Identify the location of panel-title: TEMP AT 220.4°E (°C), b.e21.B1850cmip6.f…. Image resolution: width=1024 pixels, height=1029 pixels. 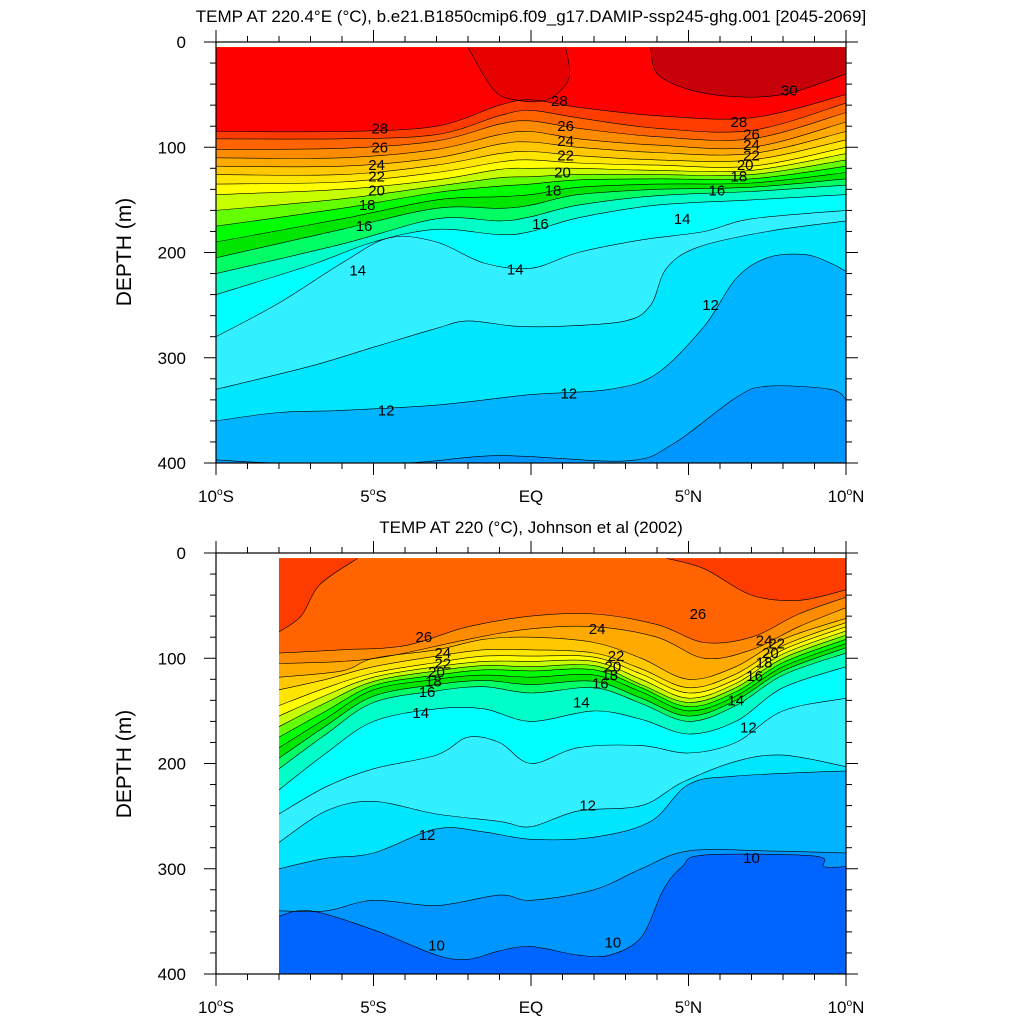
(531, 16).